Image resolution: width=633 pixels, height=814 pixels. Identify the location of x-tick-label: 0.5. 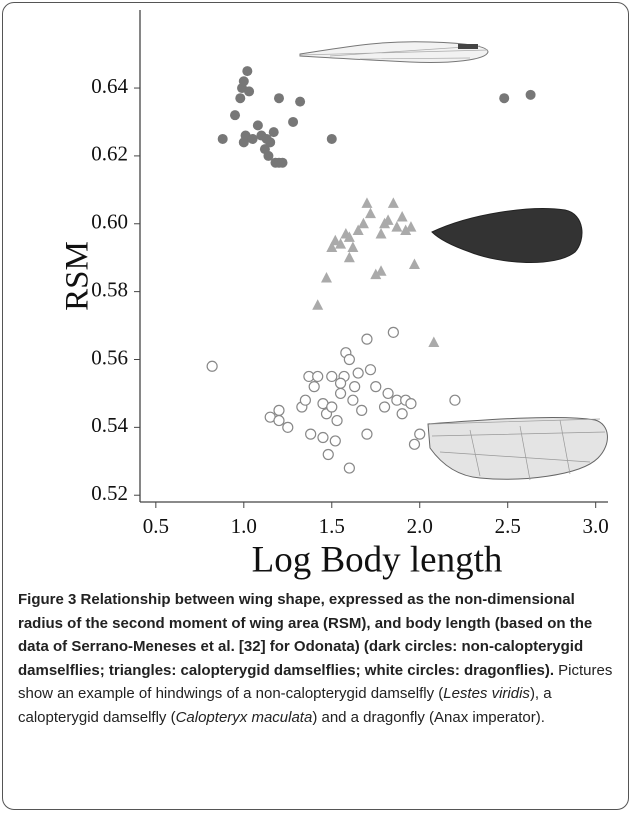
(156, 526).